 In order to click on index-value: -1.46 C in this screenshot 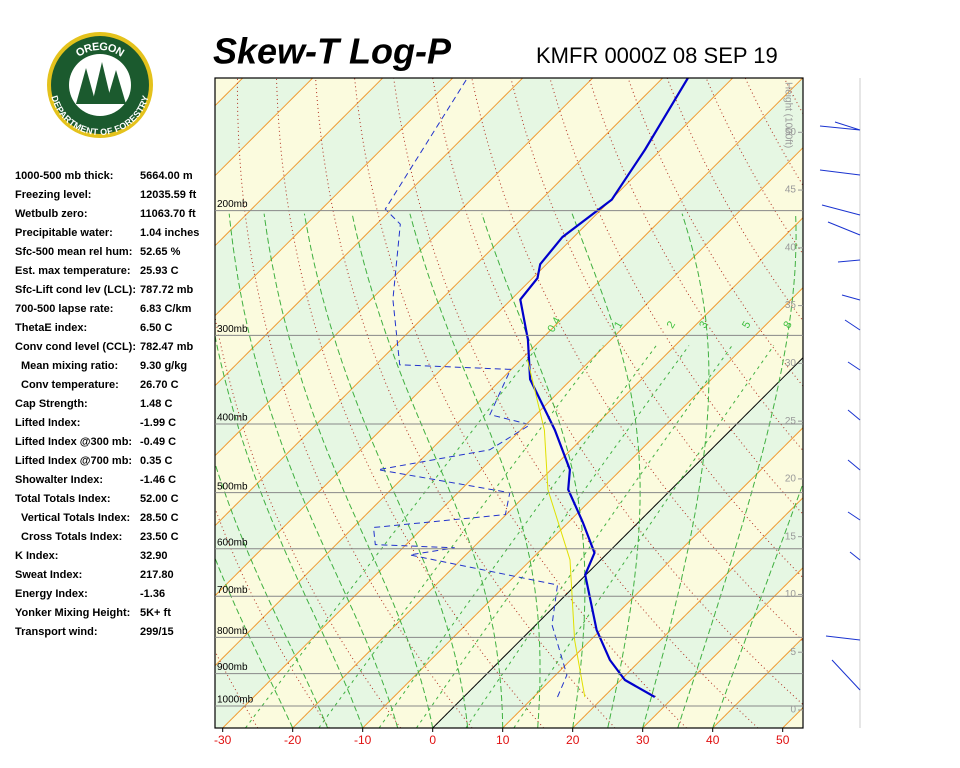, I will do `click(158, 480)`.